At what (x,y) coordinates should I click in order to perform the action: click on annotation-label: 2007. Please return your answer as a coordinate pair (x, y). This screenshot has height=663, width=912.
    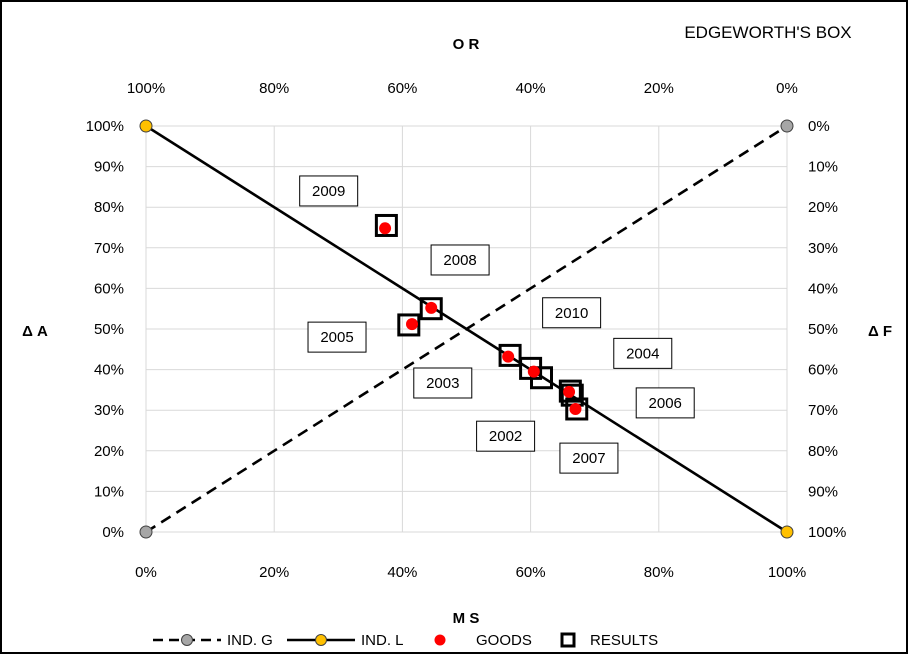
    Looking at the image, I should click on (588, 458).